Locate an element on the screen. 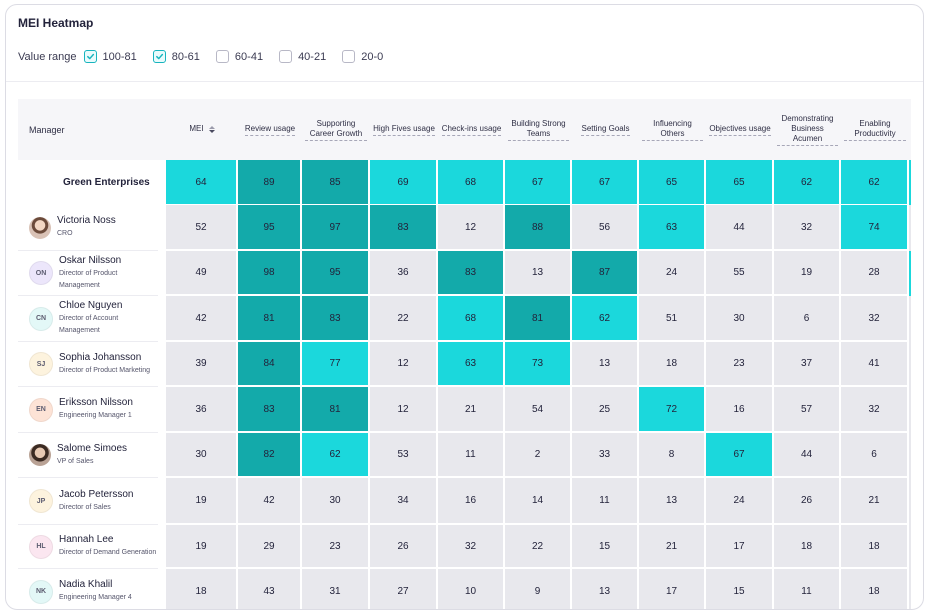  range-checkbox-2: 60-41 is located at coordinates (239, 56).